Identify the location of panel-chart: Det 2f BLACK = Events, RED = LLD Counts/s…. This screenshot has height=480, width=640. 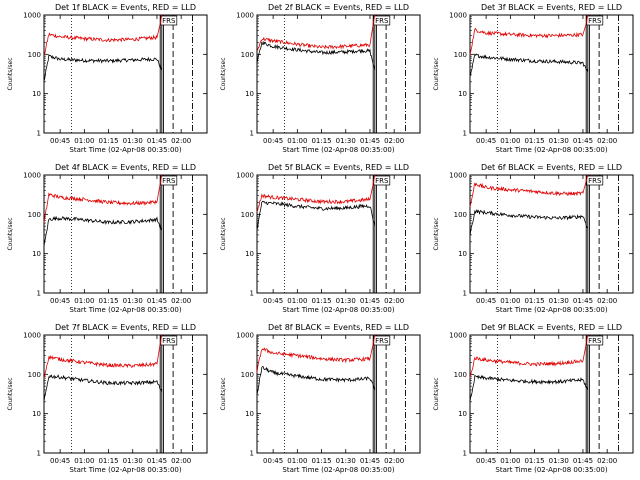
(320, 78).